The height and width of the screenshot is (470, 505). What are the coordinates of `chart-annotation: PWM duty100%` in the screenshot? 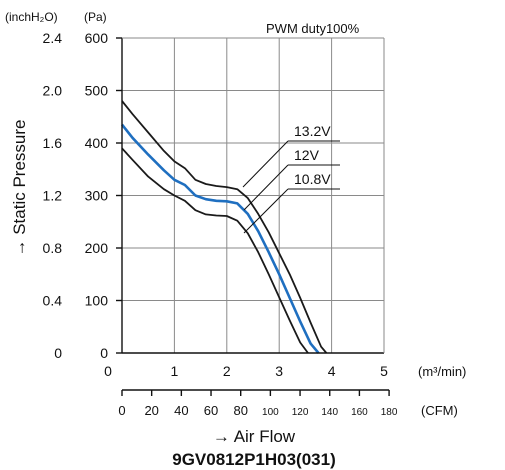 It's located at (313, 28).